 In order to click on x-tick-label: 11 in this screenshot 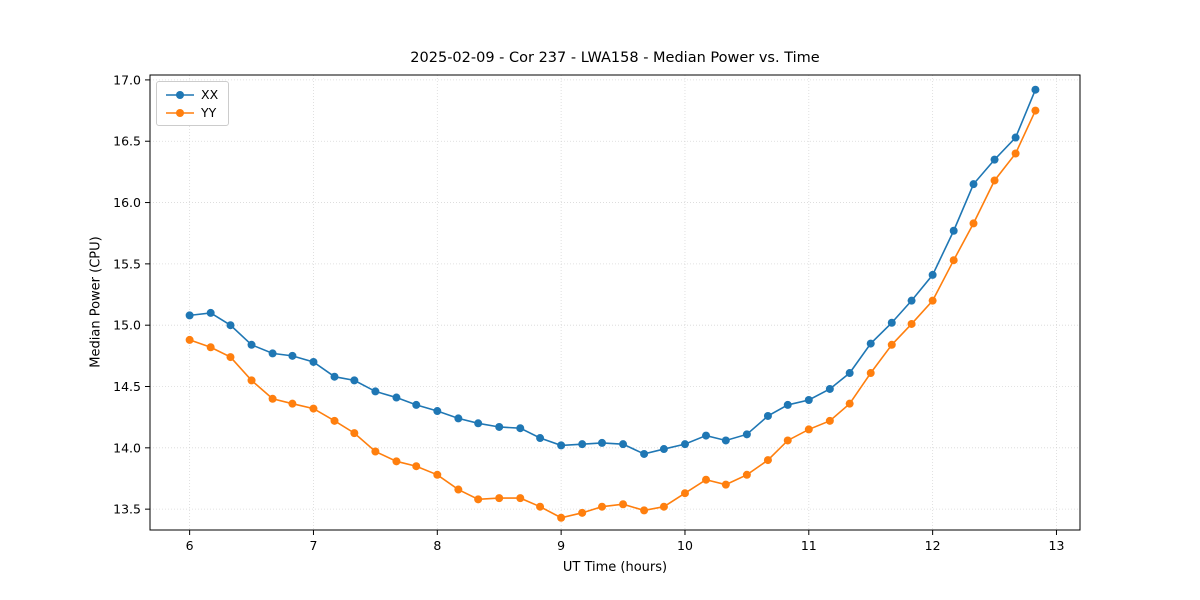, I will do `click(809, 545)`.